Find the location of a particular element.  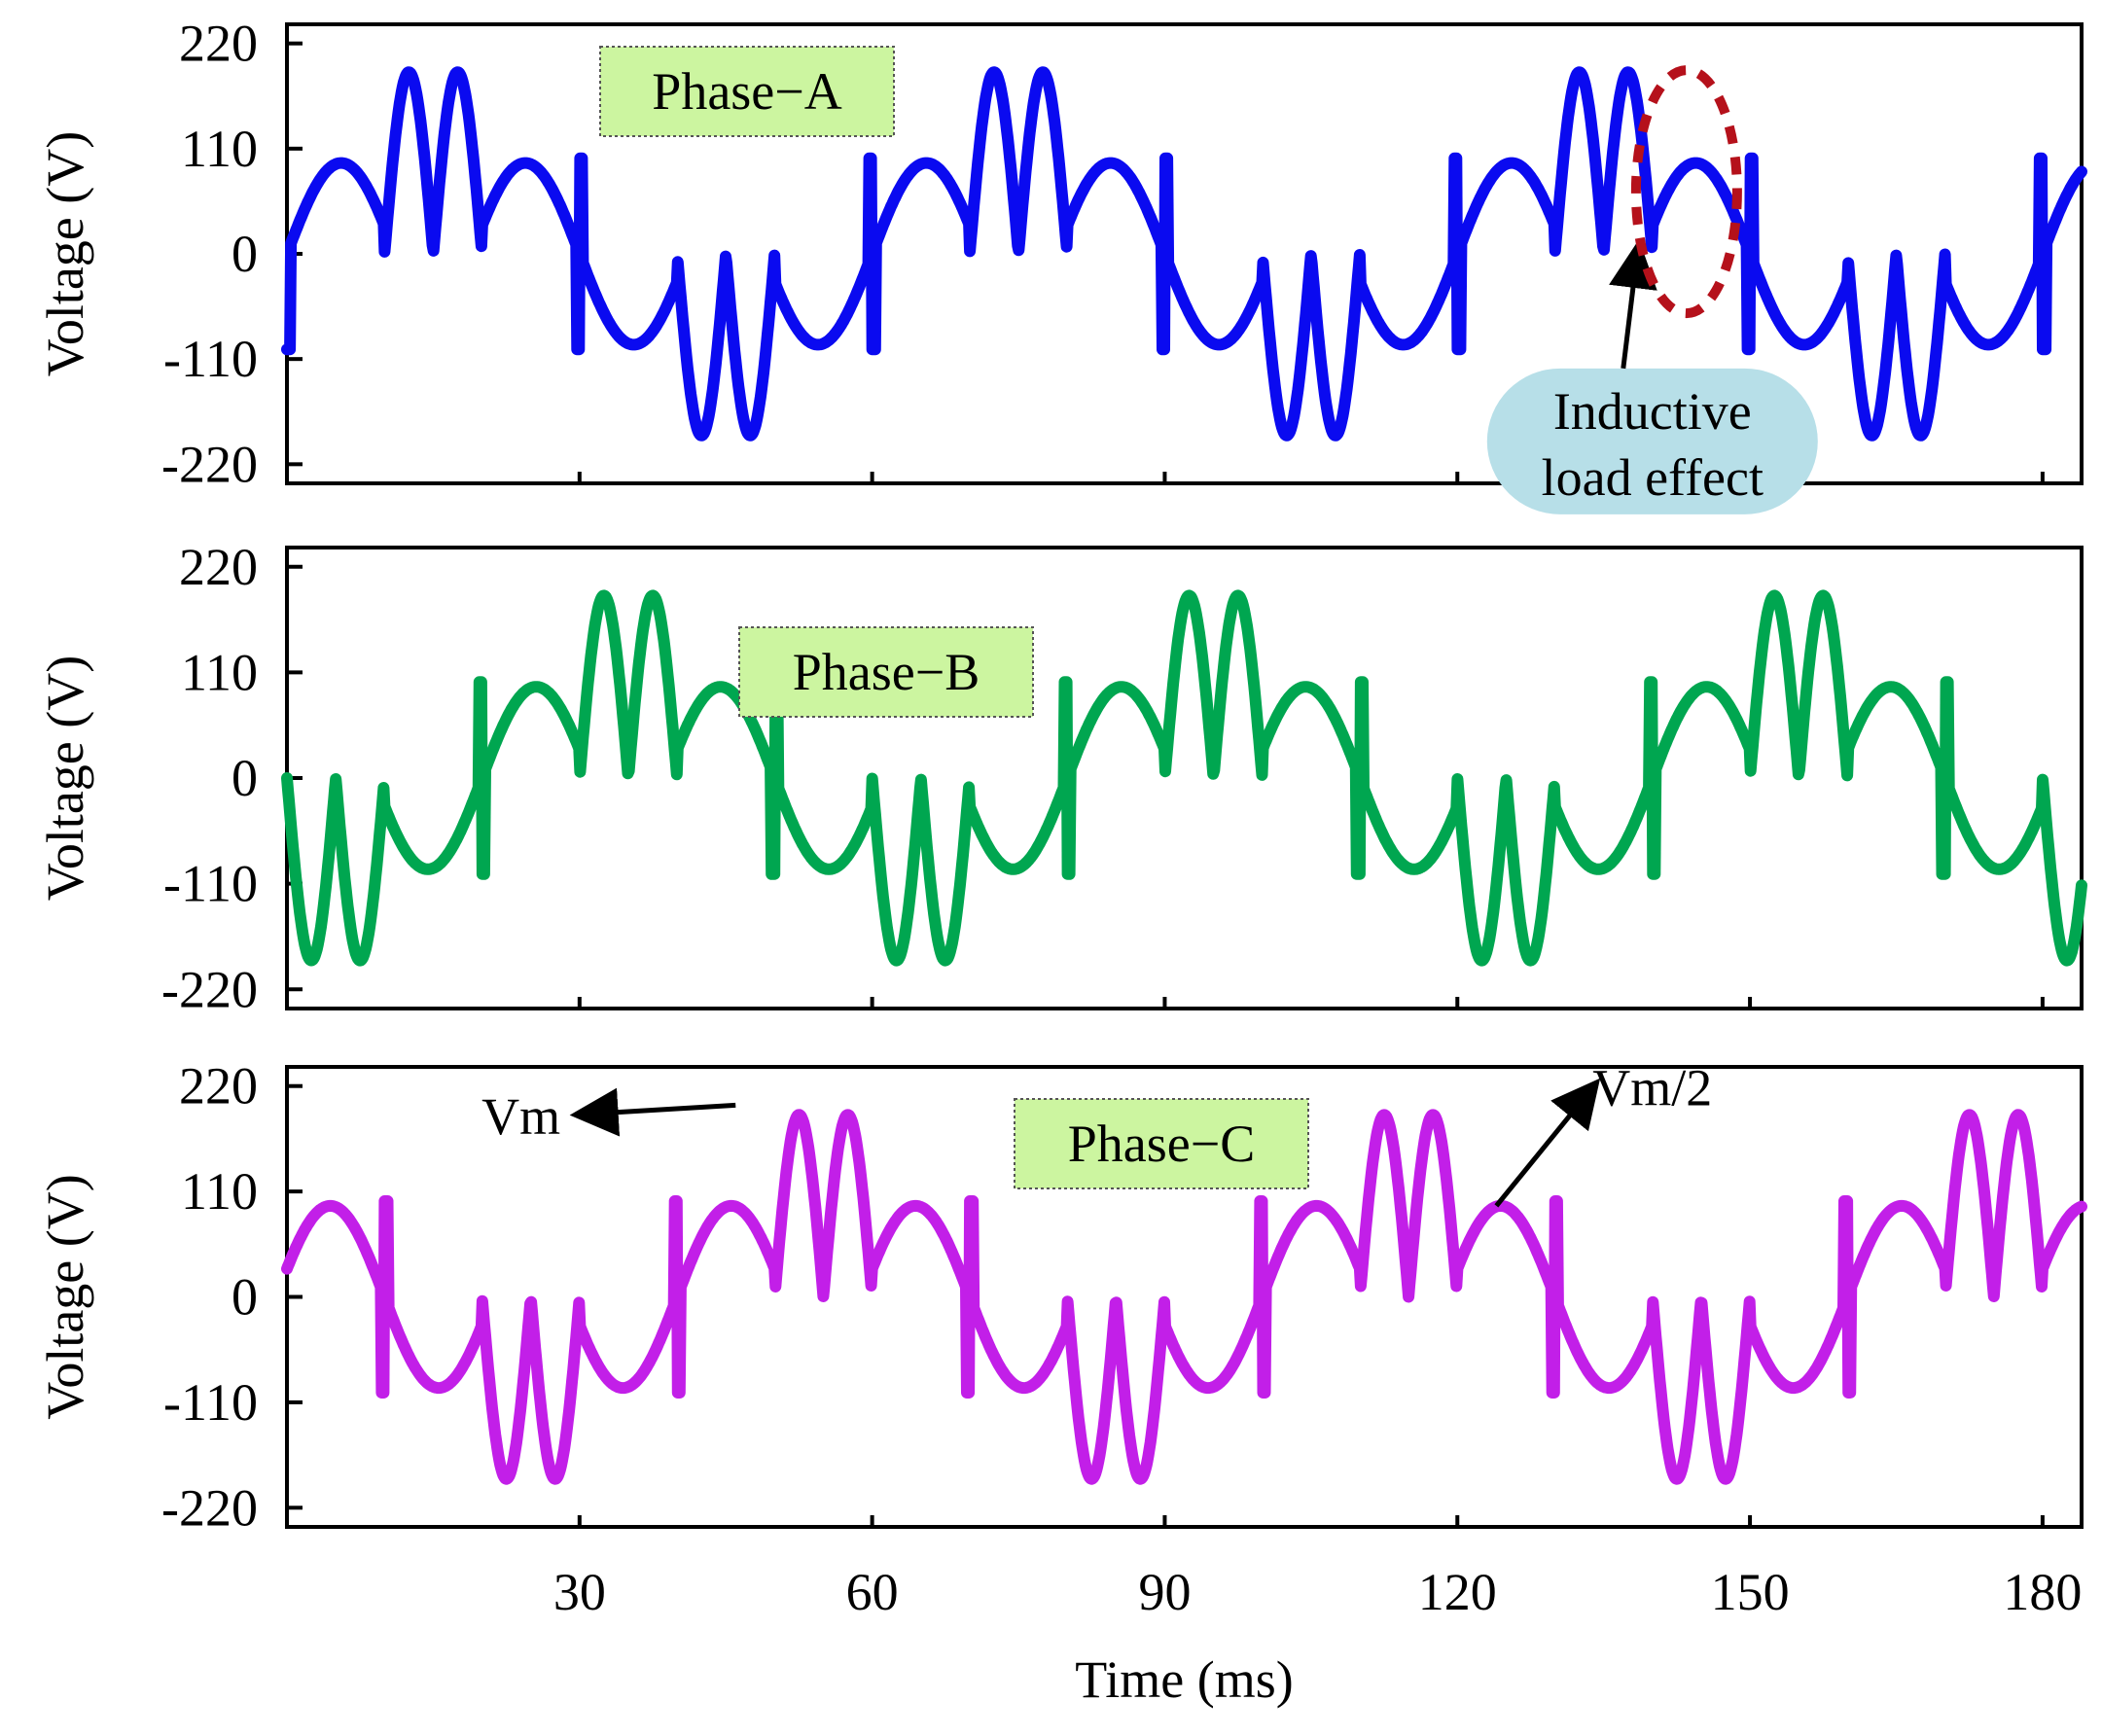

x-axis-title: Time (ms) is located at coordinates (1184, 1680).